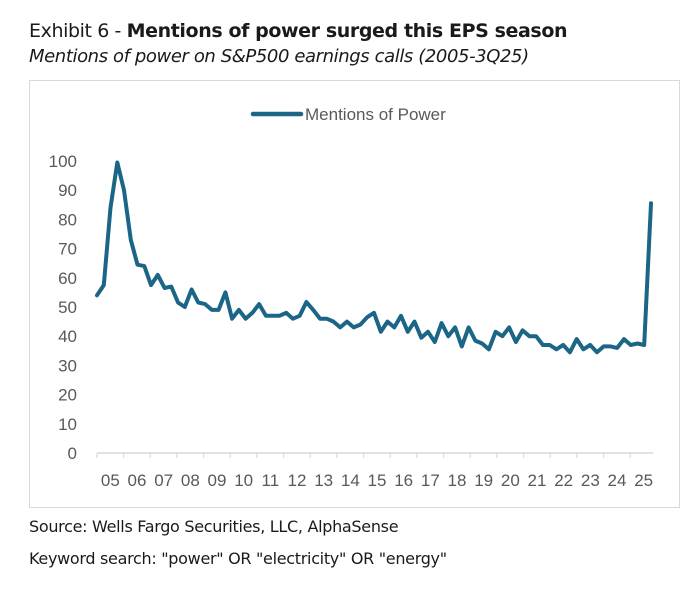 The width and height of the screenshot is (700, 598). I want to click on legend: Mentions of Power, so click(348, 114).